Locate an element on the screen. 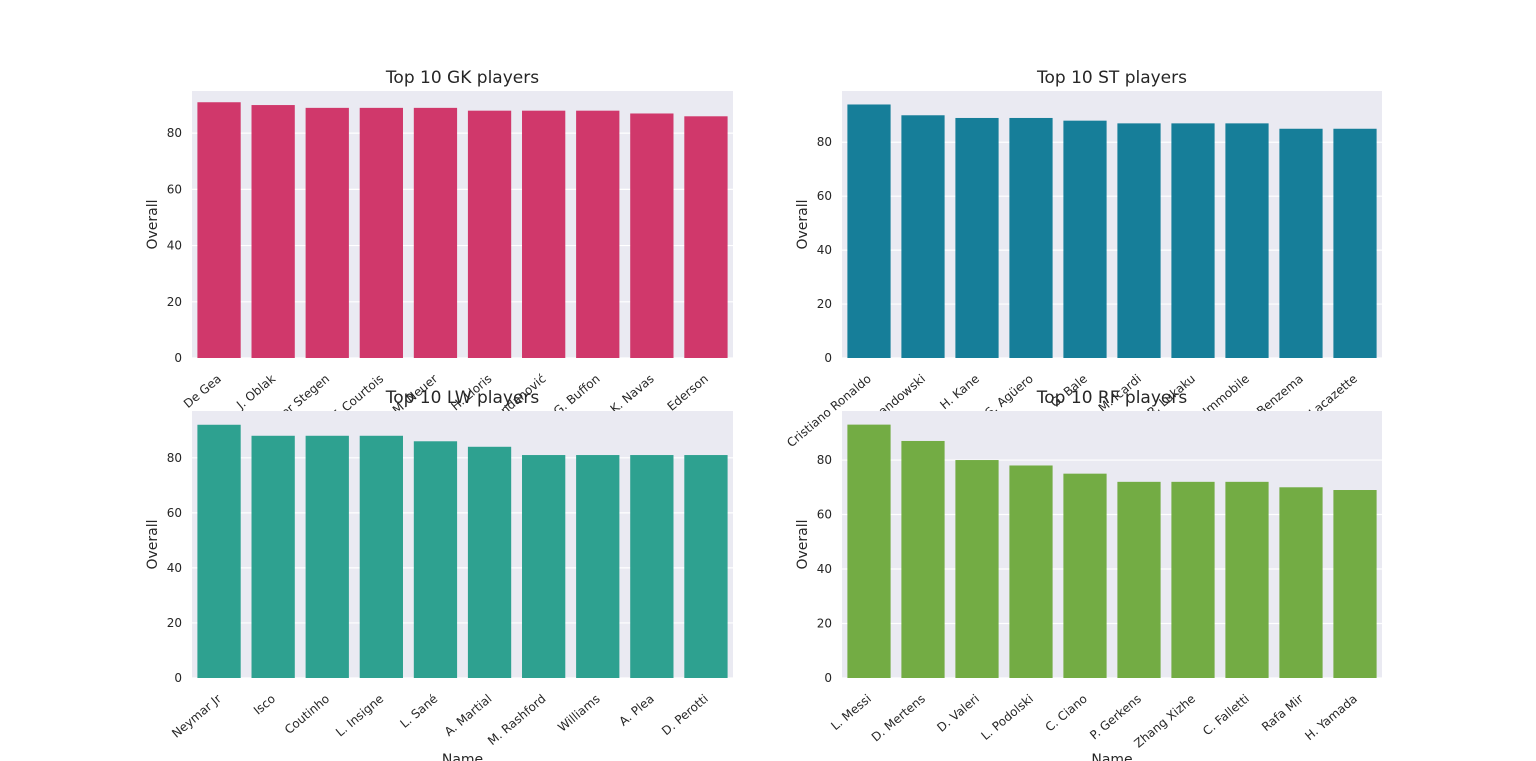 This screenshot has height=761, width=1536. chart-title: Top 10 GK players is located at coordinates (462, 78).